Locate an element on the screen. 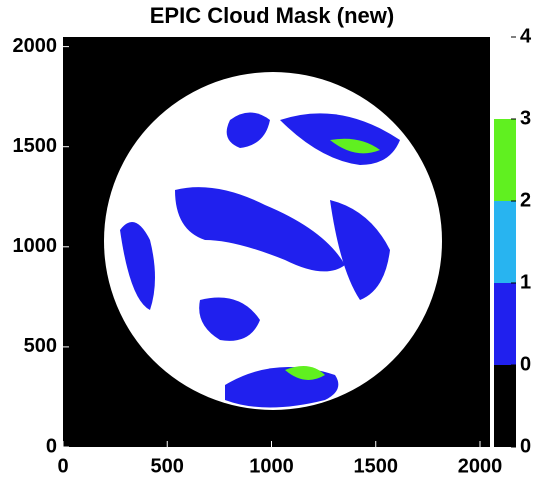 This screenshot has height=480, width=533. y-tick-label: 1500 is located at coordinates (35, 146).